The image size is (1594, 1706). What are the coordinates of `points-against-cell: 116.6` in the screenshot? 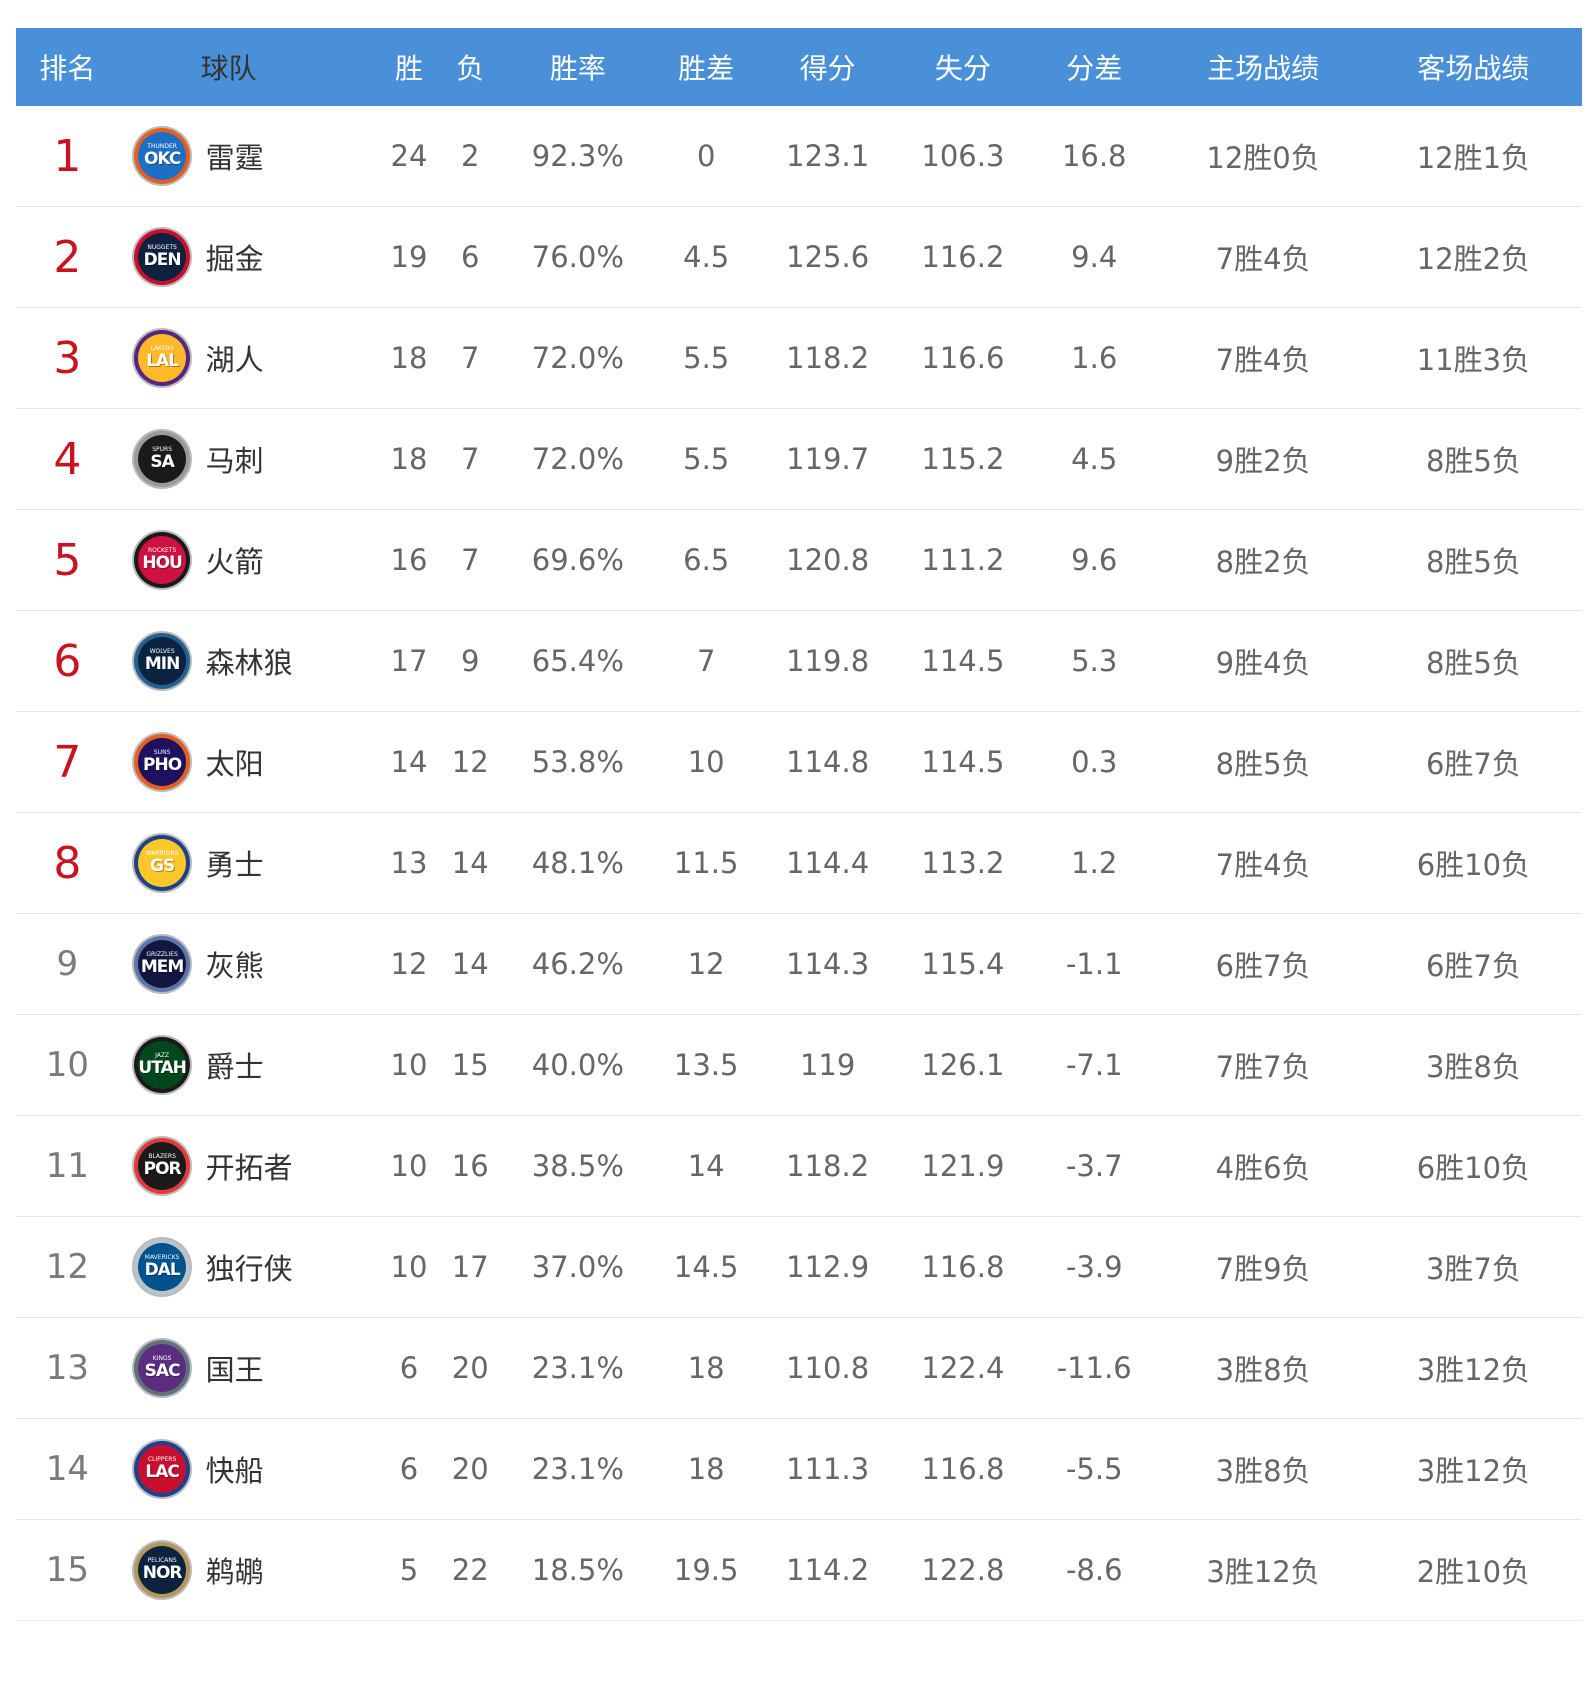 It's located at (963, 358).